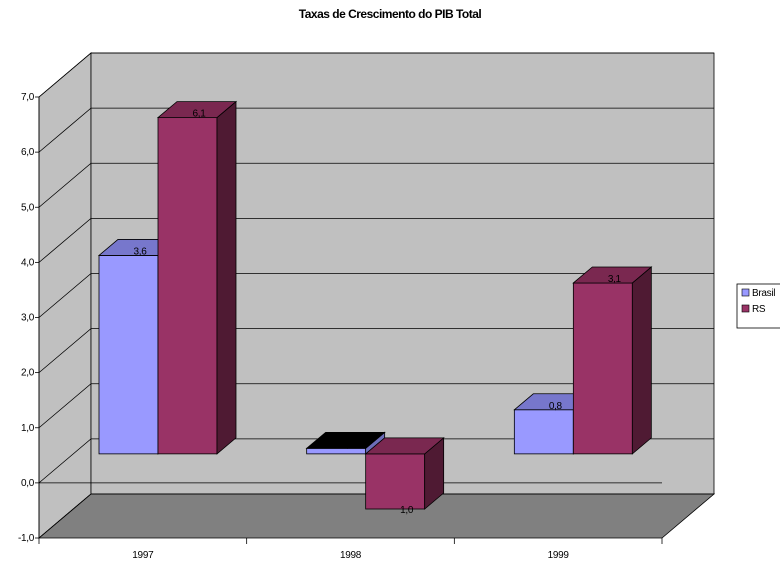 This screenshot has height=561, width=780. Describe the element at coordinates (28, 483) in the screenshot. I see `y-tick-label: 0,0` at that location.